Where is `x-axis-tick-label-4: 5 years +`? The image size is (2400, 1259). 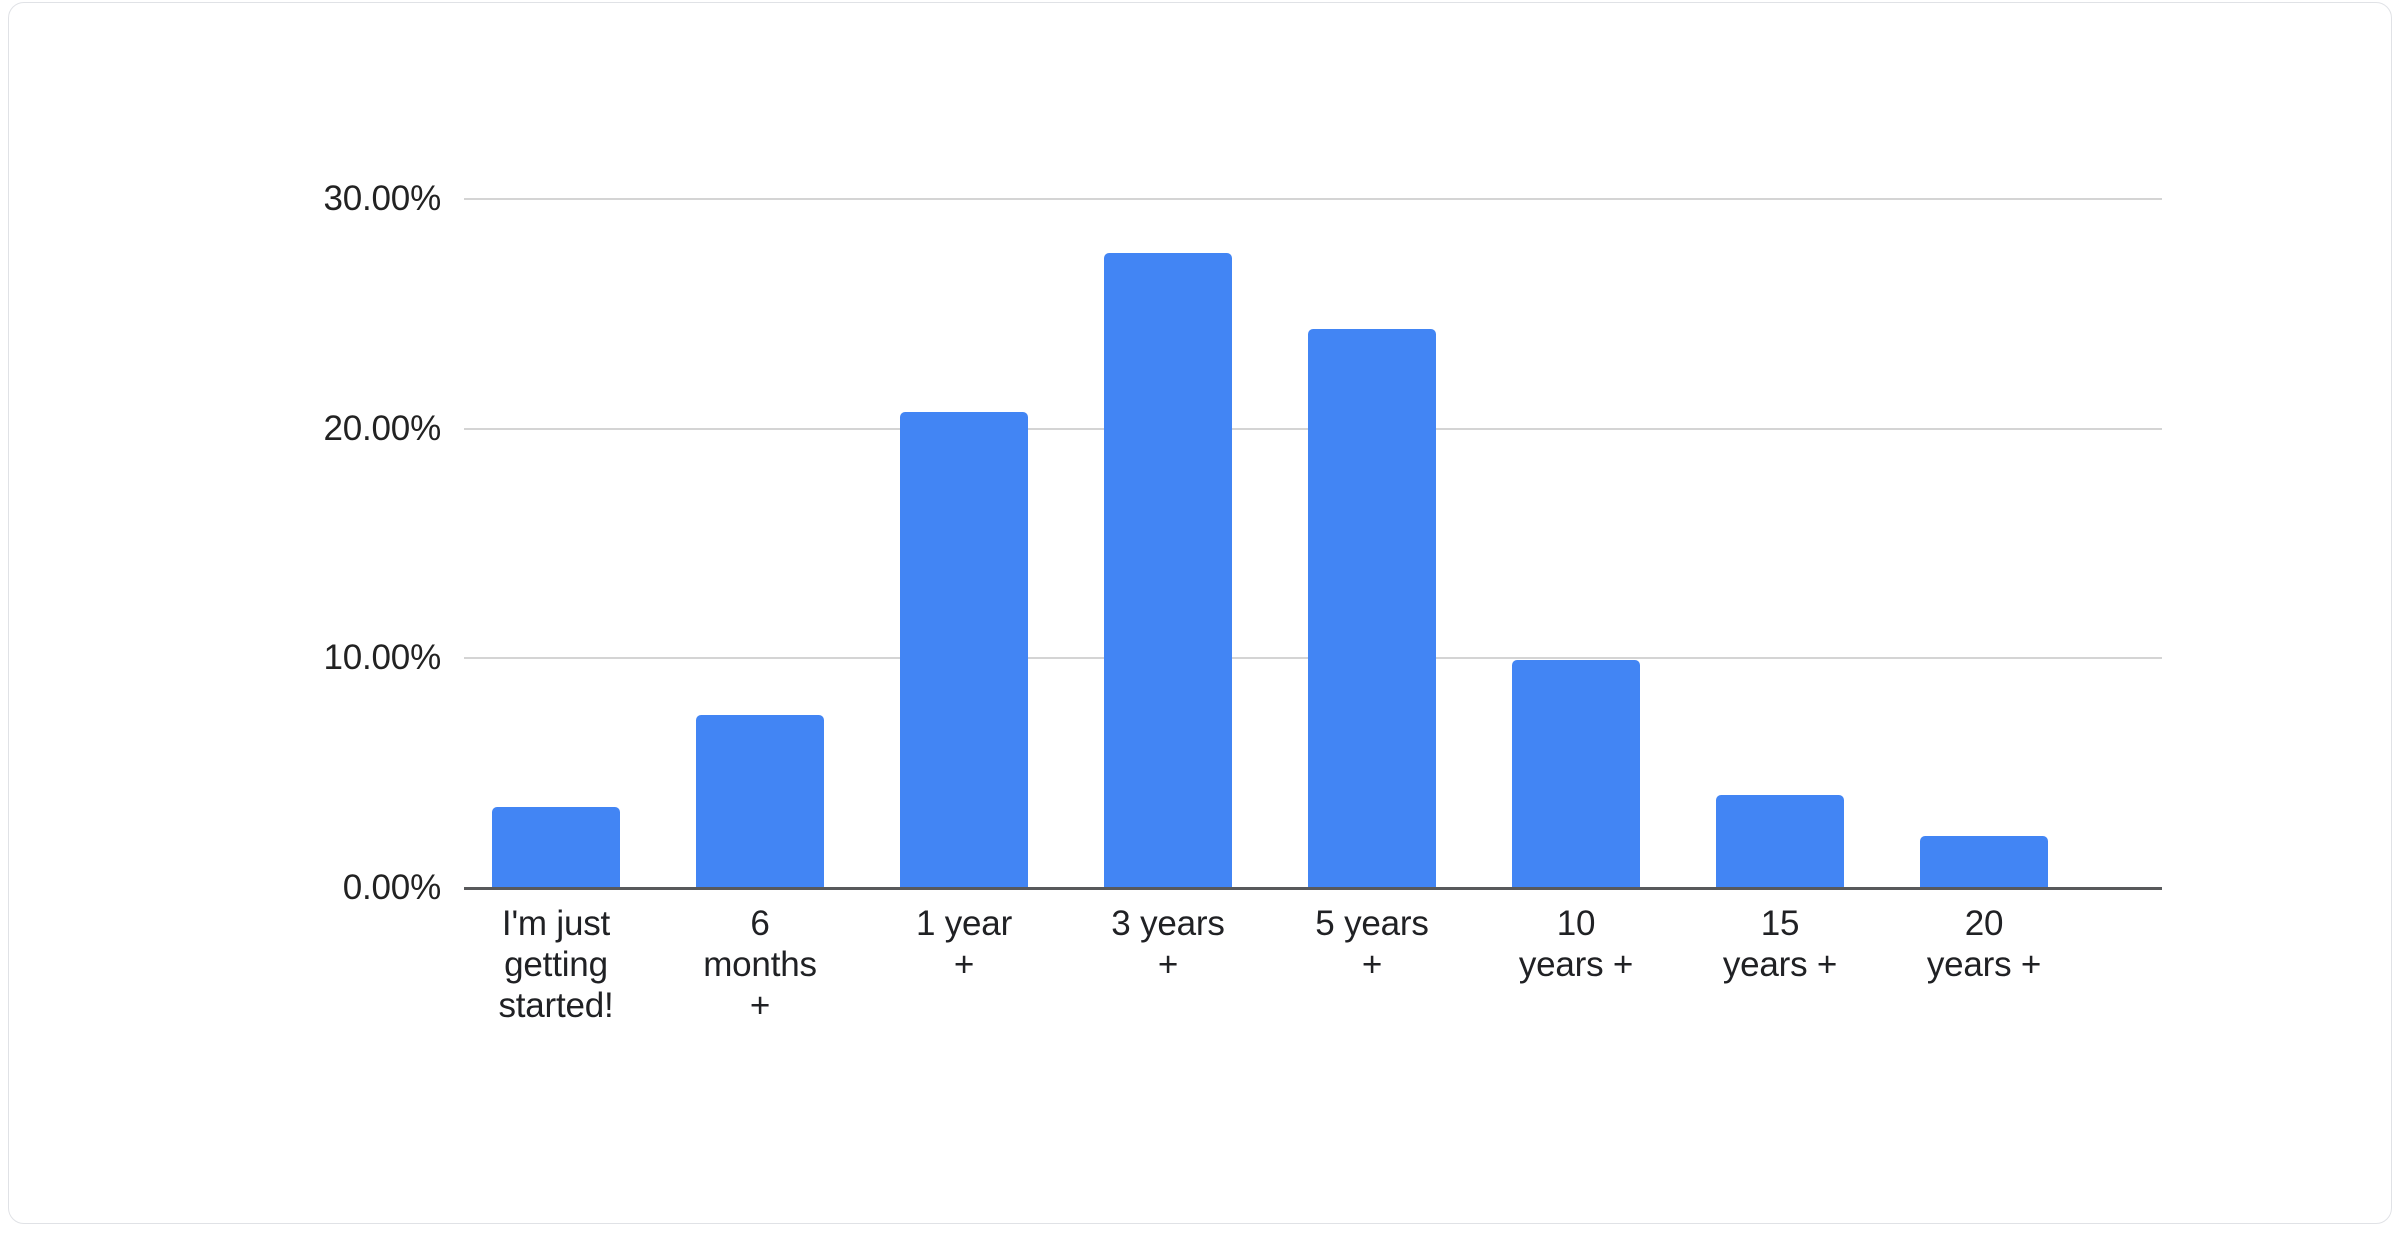 x-axis-tick-label-4: 5 years + is located at coordinates (1372, 944).